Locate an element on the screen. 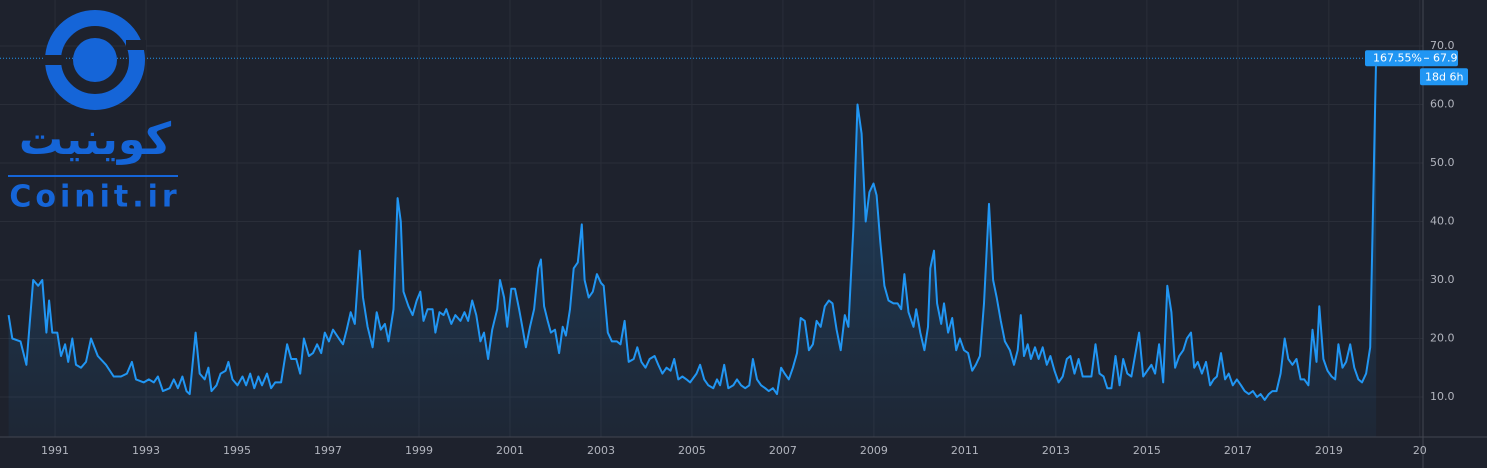 The image size is (1487, 468). watermark-logo: کوینیت Coinit.ir is located at coordinates (94, 112).